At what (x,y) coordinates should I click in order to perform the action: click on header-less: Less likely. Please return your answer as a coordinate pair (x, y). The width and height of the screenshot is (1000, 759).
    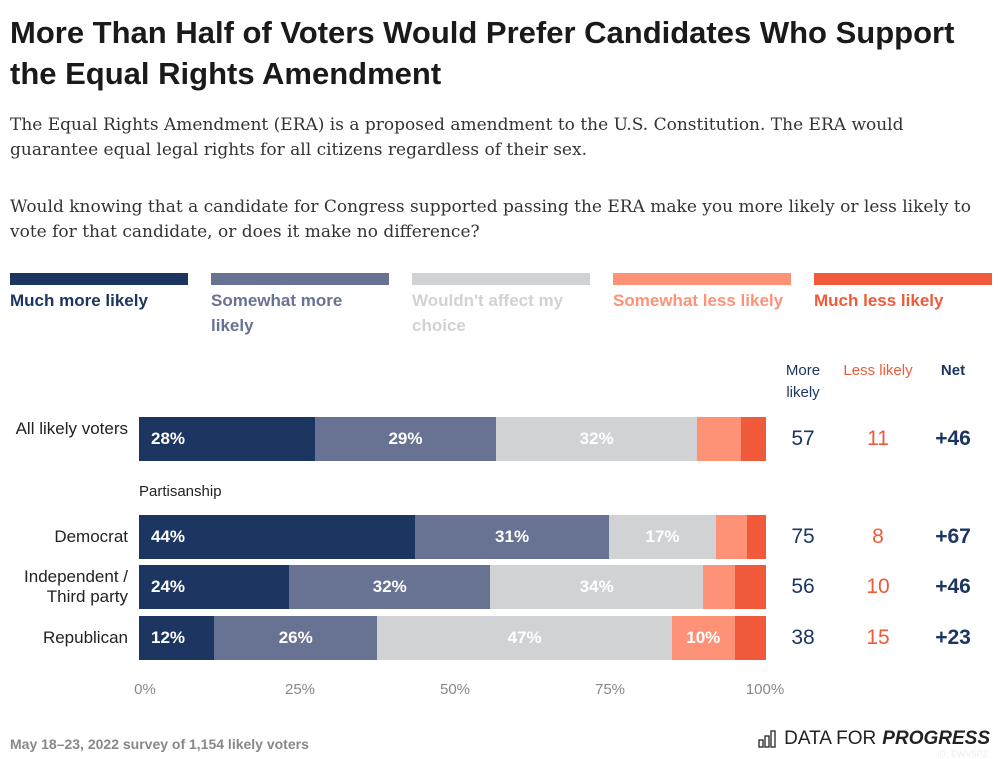
    Looking at the image, I should click on (878, 370).